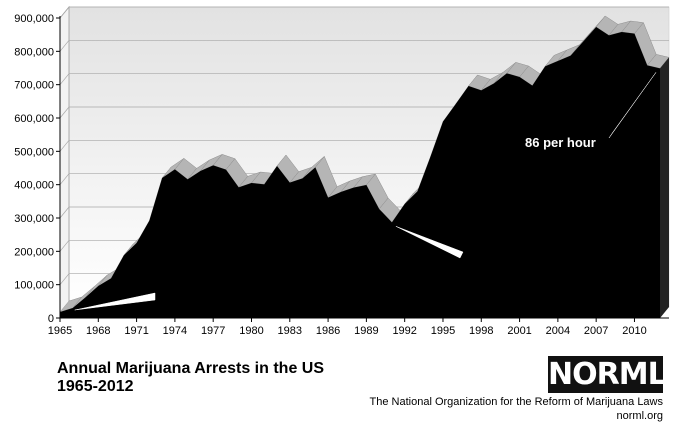 The width and height of the screenshot is (679, 445). Describe the element at coordinates (64, 162) in the screenshot. I see `side-wall` at that location.